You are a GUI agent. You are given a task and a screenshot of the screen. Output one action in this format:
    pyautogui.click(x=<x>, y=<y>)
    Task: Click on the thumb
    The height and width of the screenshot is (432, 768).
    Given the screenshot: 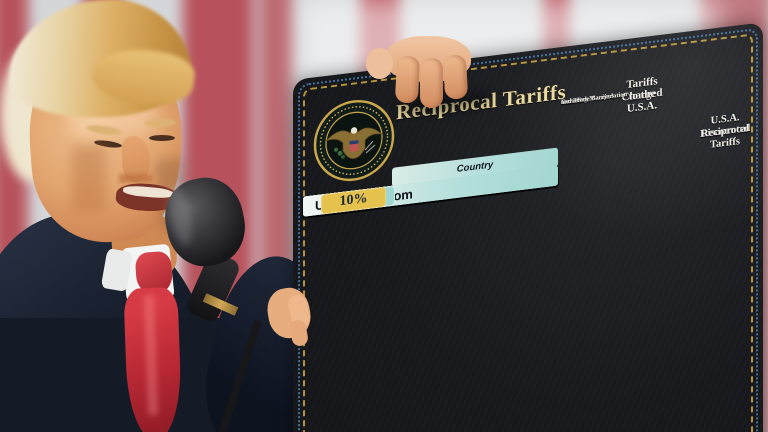 What is the action you would take?
    pyautogui.click(x=379, y=63)
    